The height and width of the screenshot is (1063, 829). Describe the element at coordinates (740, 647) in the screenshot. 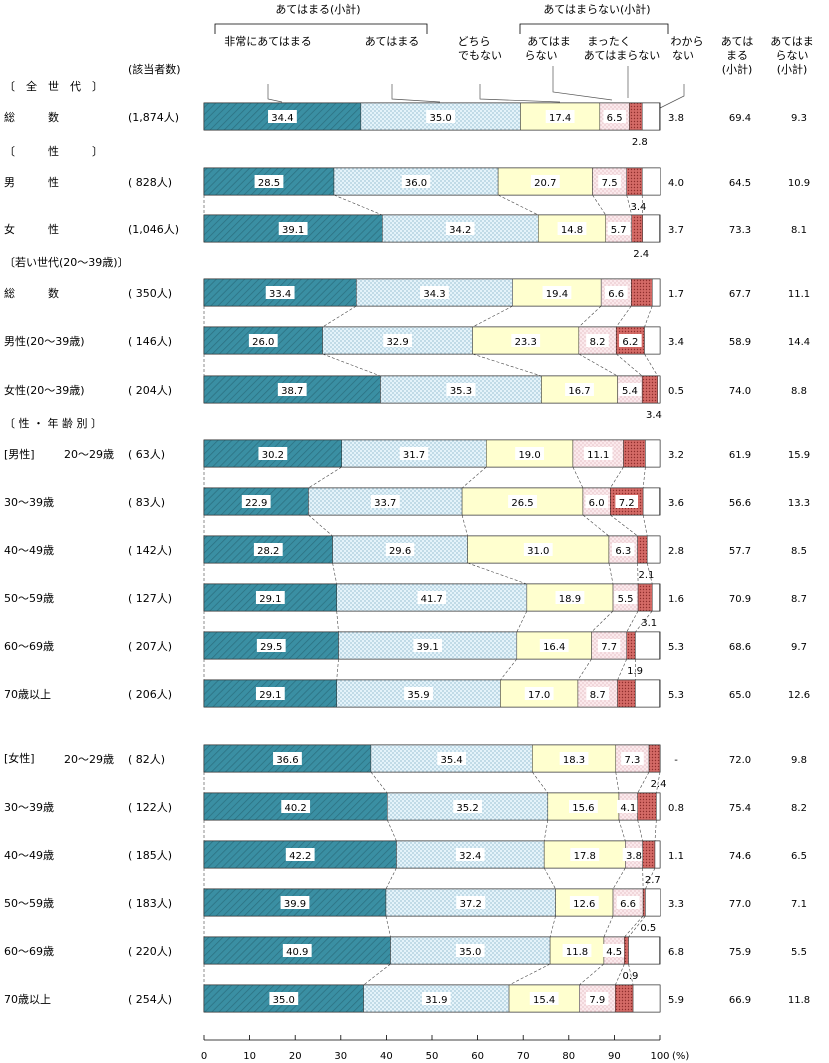

I see `subtotal-apply: 68.6` at that location.